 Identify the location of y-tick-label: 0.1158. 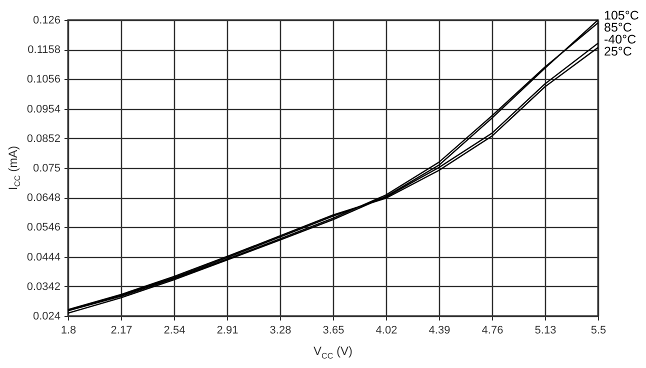
(44, 50).